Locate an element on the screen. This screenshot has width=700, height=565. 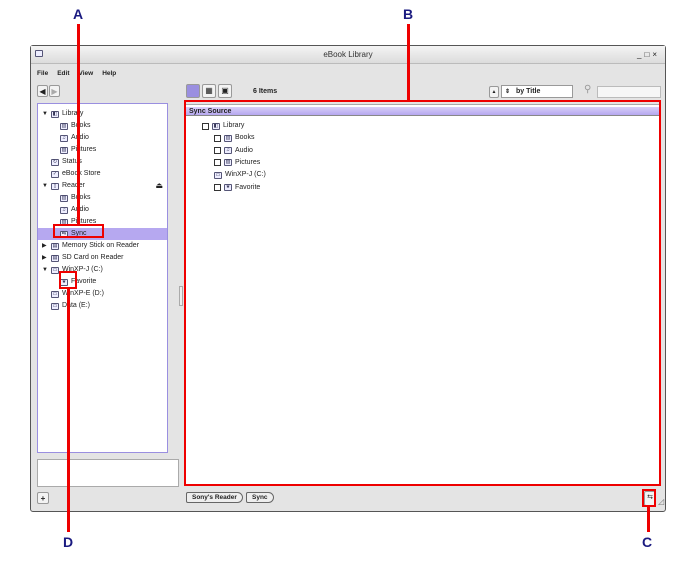
sort-order-button: ▲ is located at coordinates (494, 92).